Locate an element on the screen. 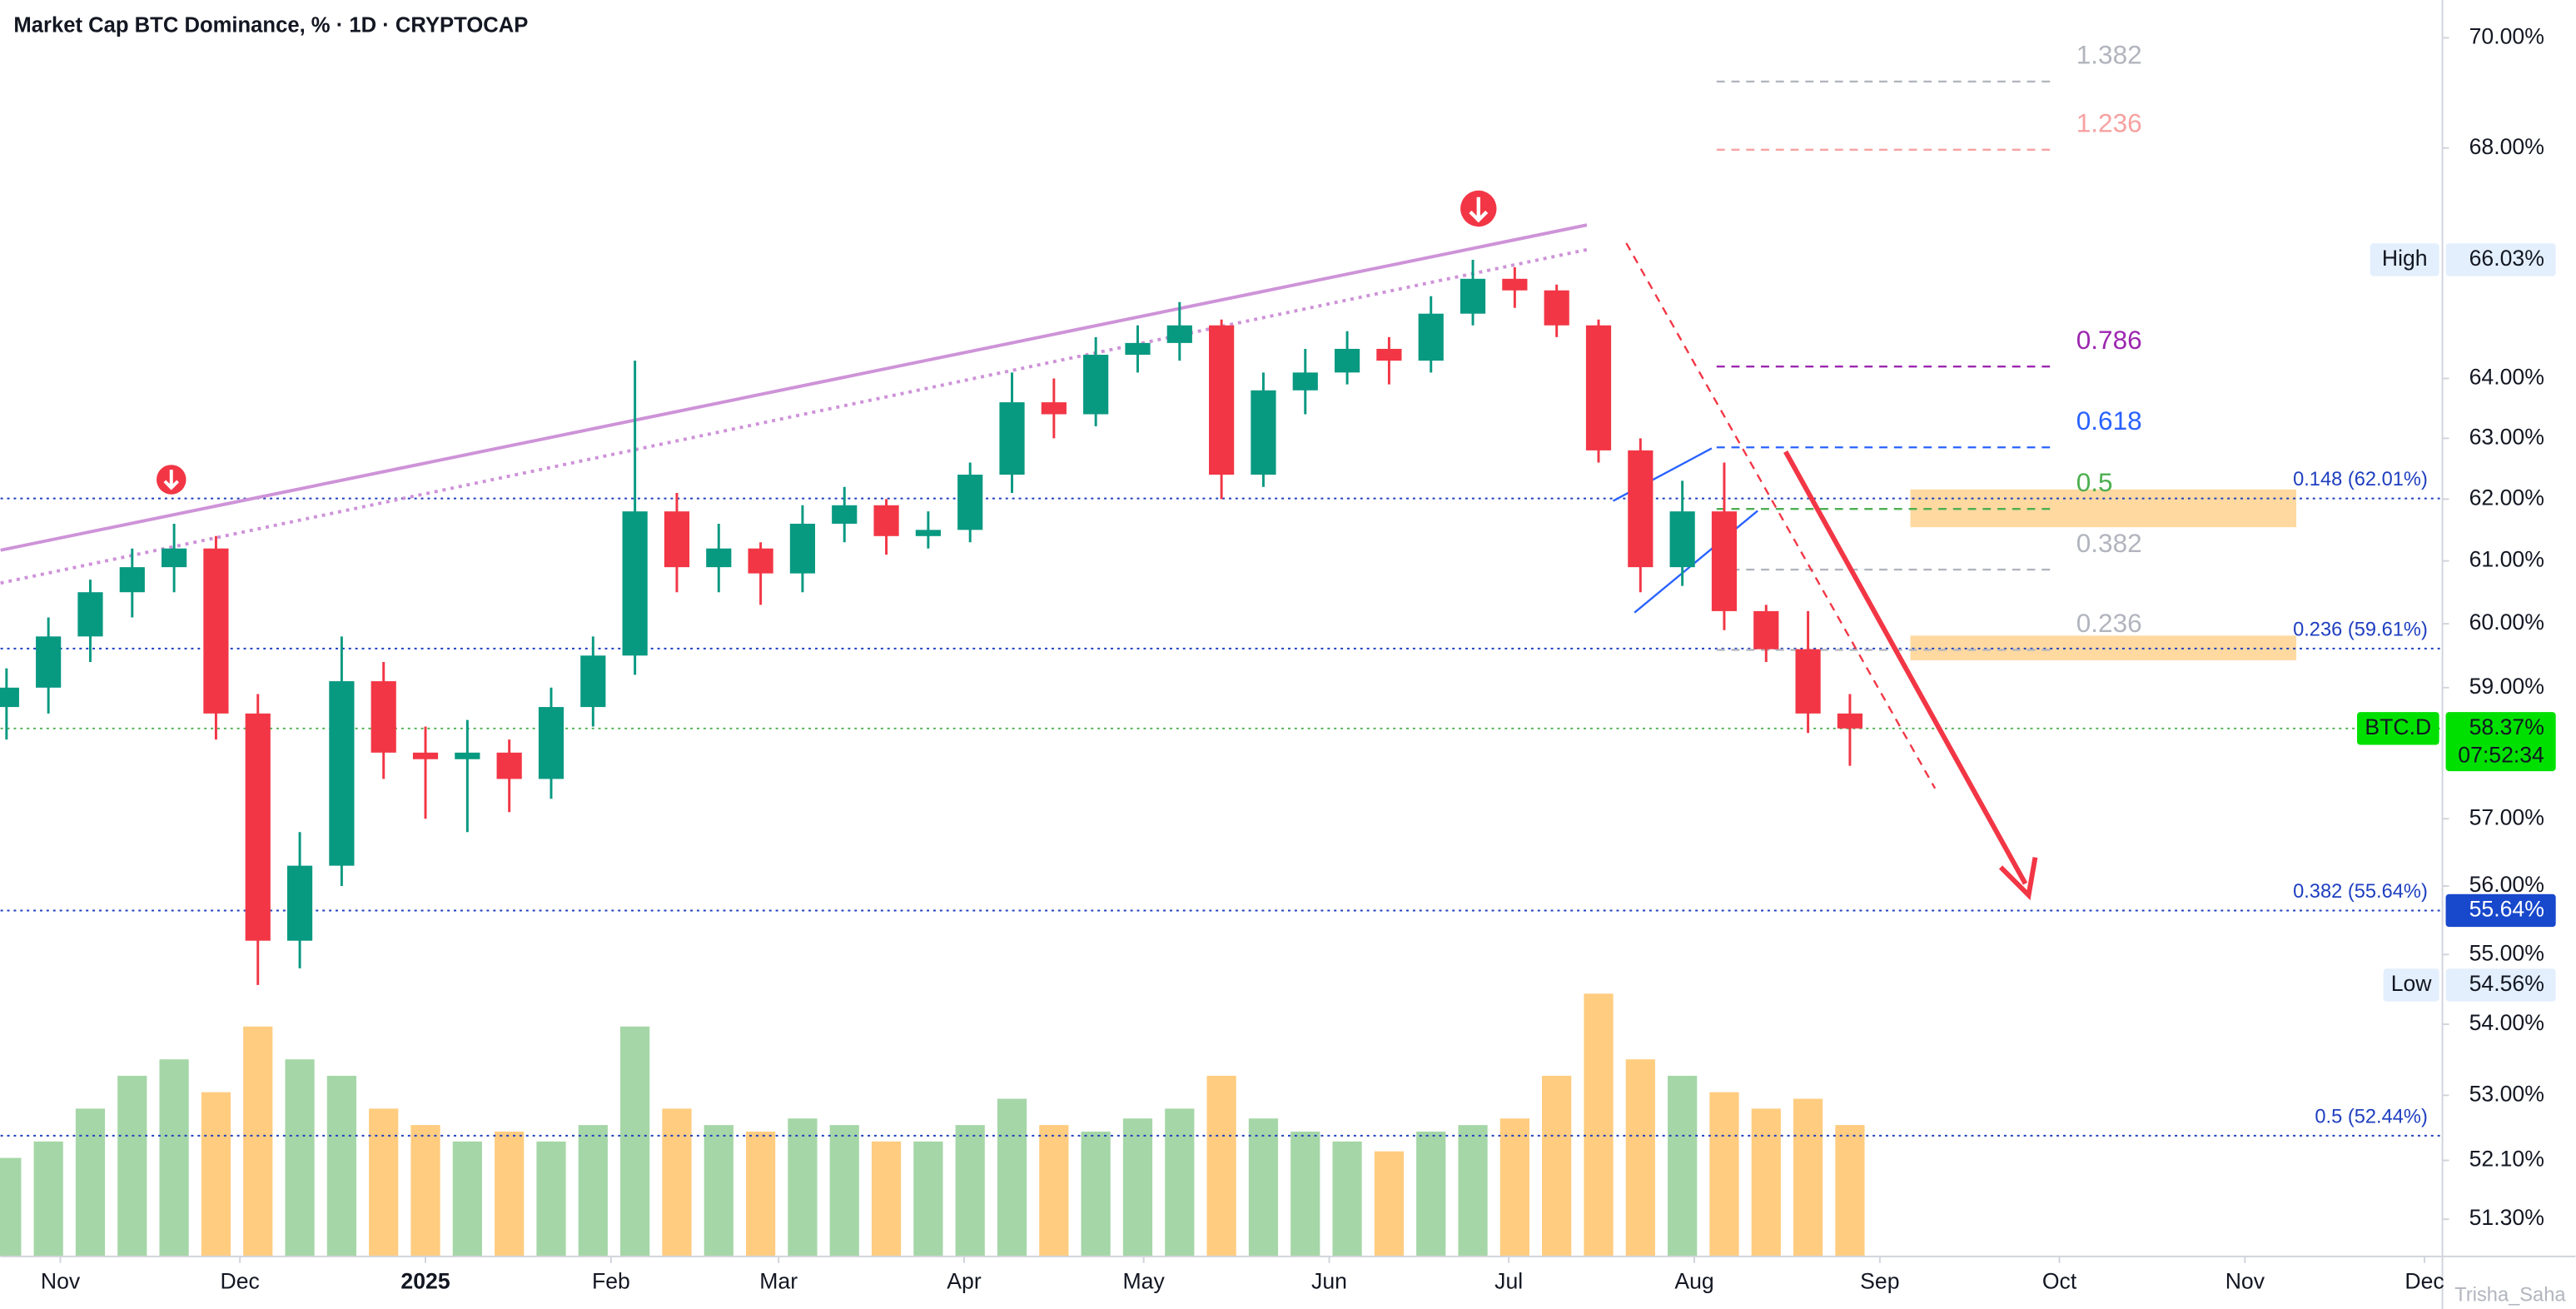 This screenshot has height=1309, width=2576. x-tick-label: Sep is located at coordinates (1879, 1281).